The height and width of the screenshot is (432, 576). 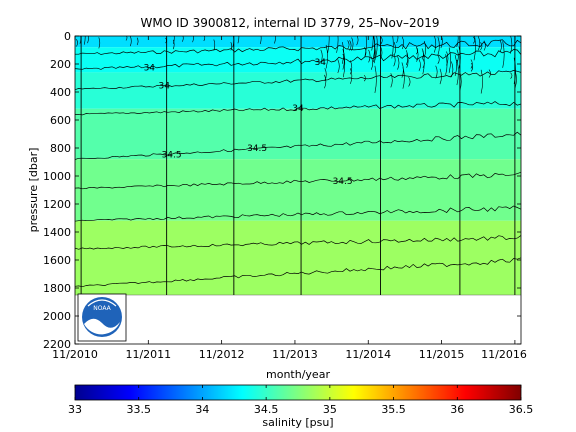 I want to click on colorbar-ticks: 33 33.5 34 34.5 35 35.5 36 36.5, so click(x=300, y=400).